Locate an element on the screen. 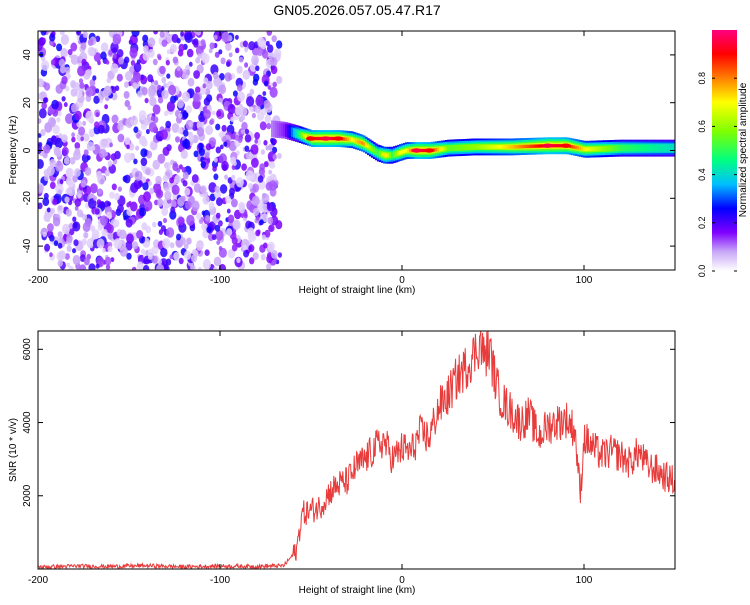 This screenshot has height=605, width=750. y-tick-label: 0 is located at coordinates (27, 150).